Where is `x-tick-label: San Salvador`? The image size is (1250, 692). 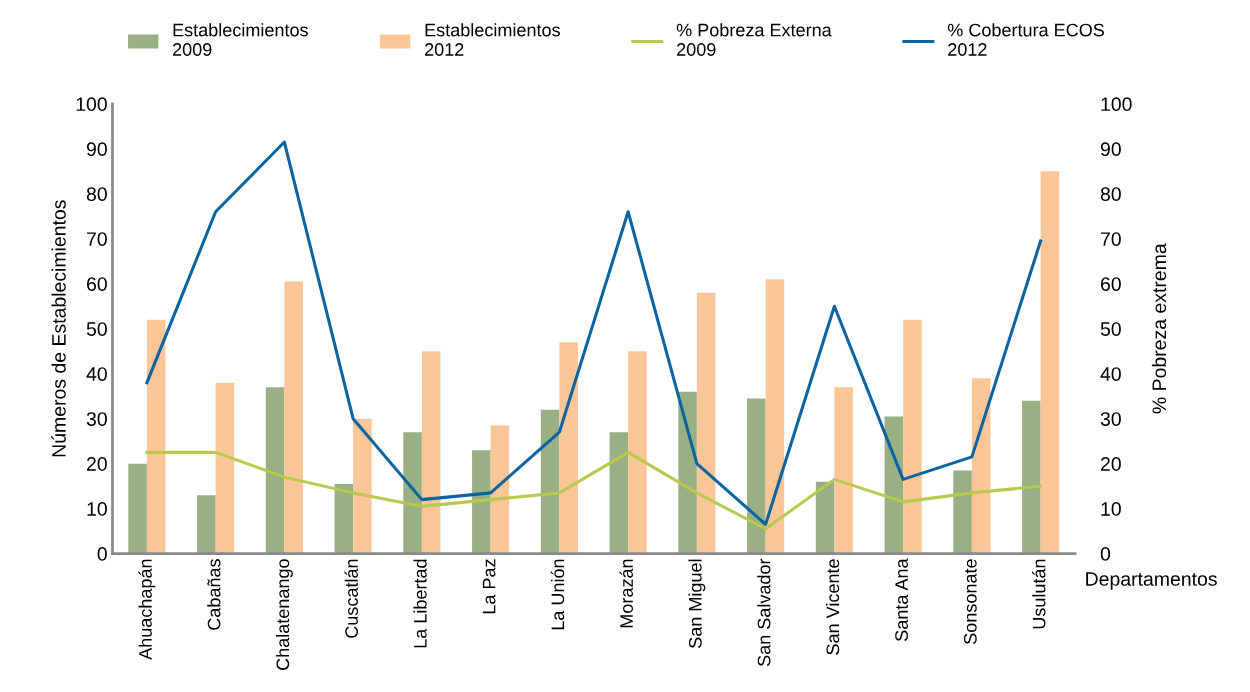
x-tick-label: San Salvador is located at coordinates (764, 612).